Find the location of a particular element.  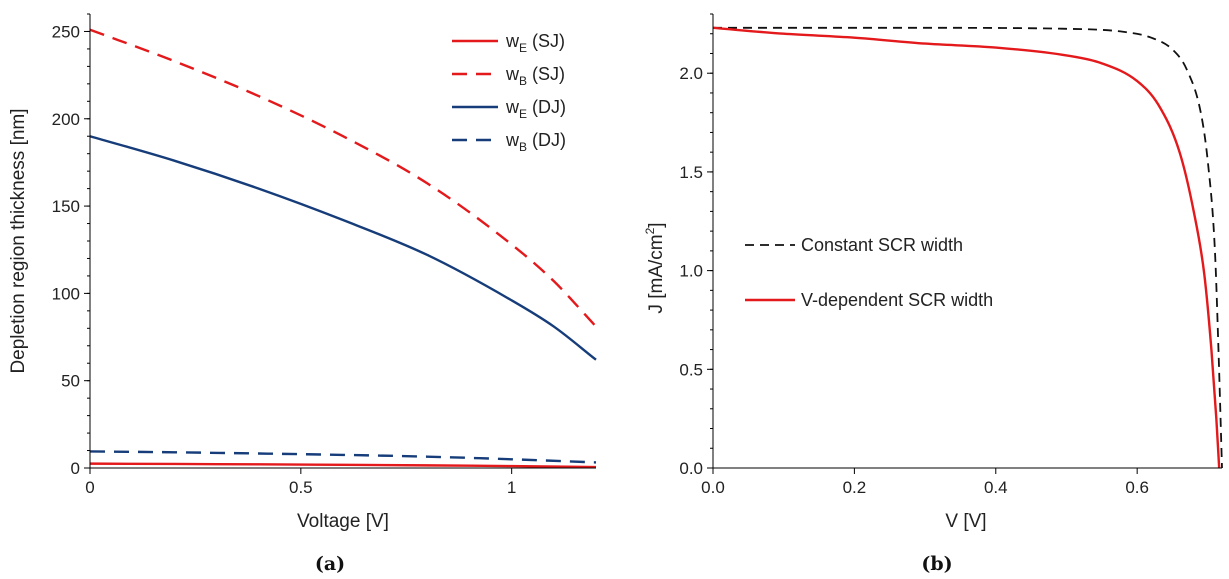

y-tick-label: 150 is located at coordinates (66, 206).